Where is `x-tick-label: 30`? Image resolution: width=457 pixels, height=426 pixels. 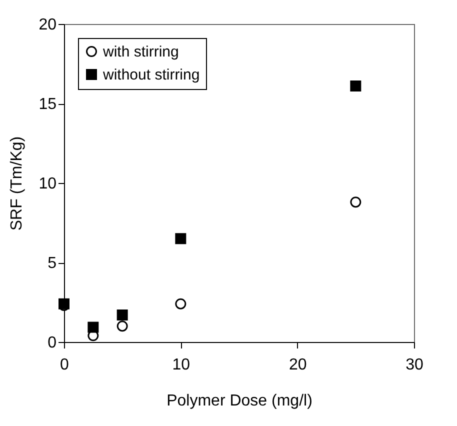
x-tick-label: 30 is located at coordinates (415, 365).